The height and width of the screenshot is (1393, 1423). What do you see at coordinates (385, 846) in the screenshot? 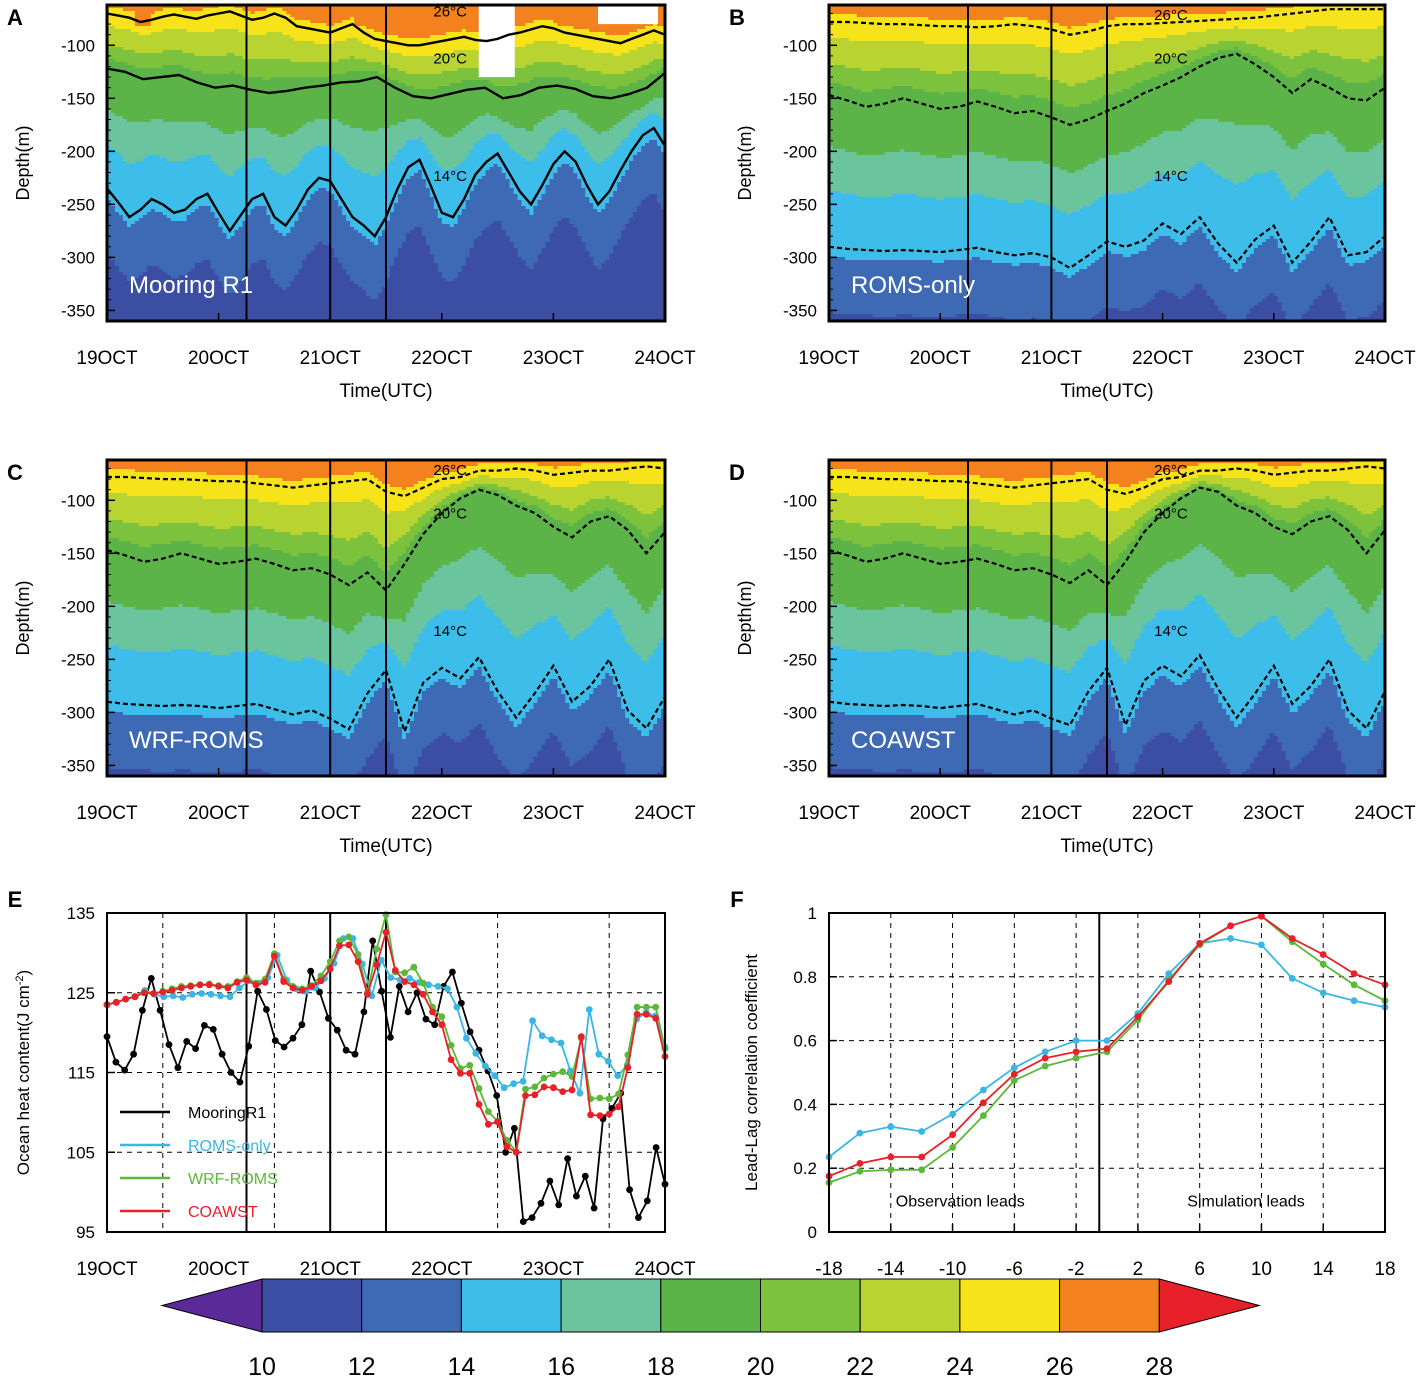
I see `x-axis-label: Time(UTC)` at bounding box center [385, 846].